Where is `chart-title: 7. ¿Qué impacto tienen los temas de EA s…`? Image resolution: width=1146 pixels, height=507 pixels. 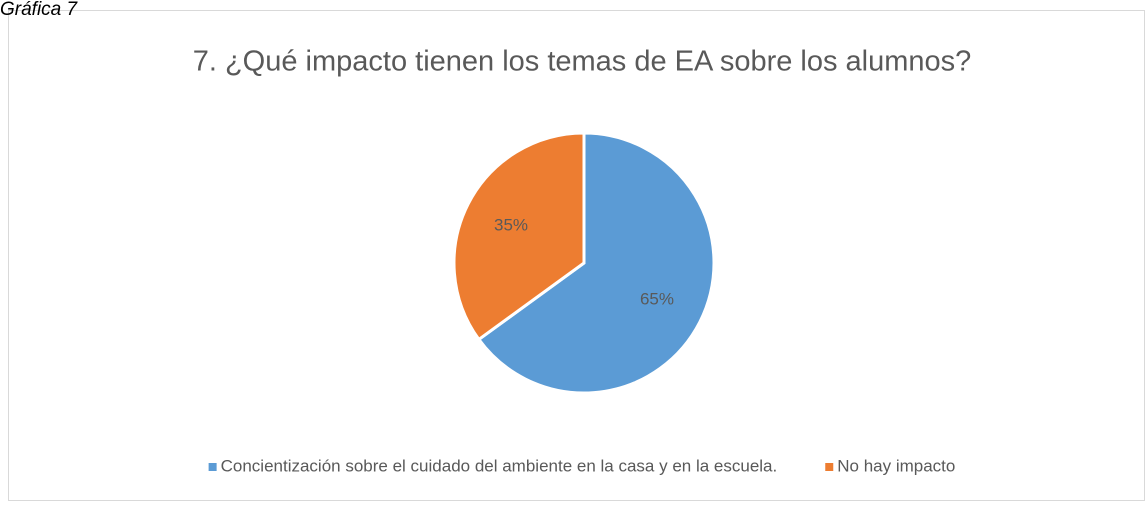
chart-title: 7. ¿Qué impacto tienen los temas de EA s… is located at coordinates (582, 62).